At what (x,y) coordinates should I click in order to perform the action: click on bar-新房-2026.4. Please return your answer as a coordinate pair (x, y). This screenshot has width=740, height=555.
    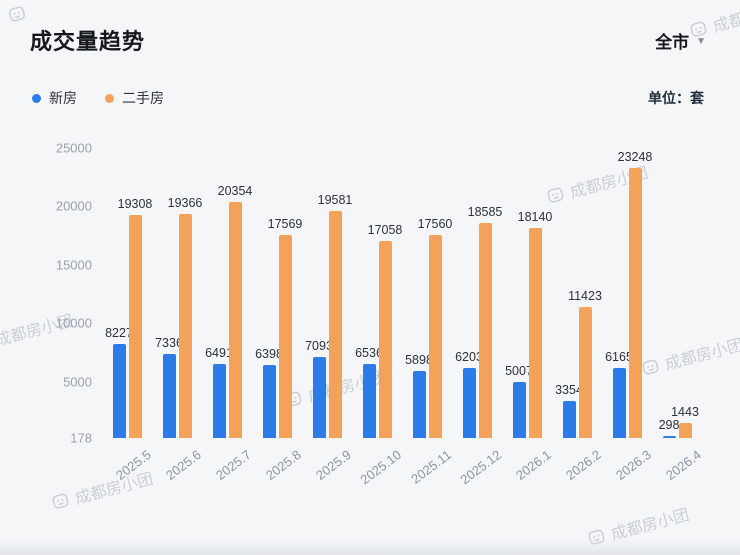
    Looking at the image, I should click on (669, 437).